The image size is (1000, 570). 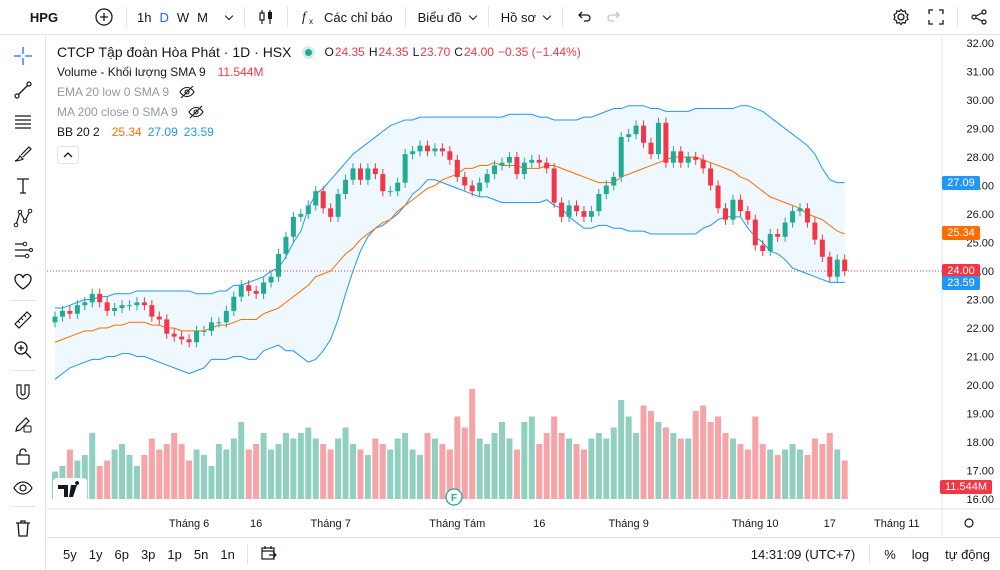 I want to click on lock-drawing-button, so click(x=23, y=424).